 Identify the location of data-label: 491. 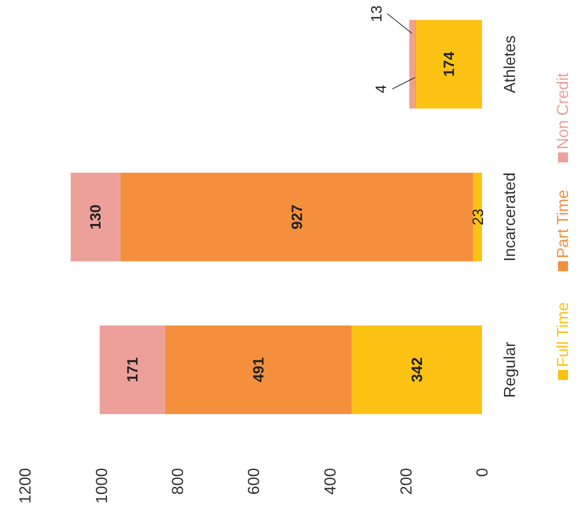
(259, 369).